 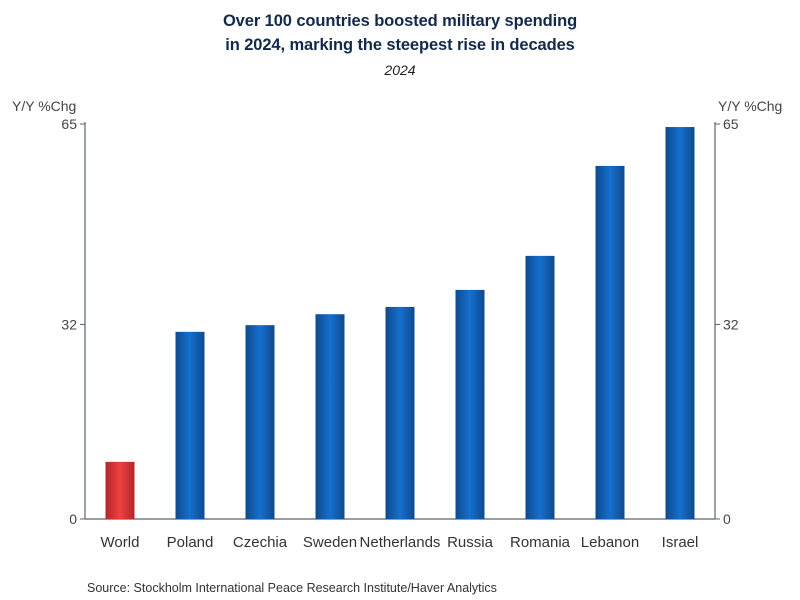 What do you see at coordinates (69, 124) in the screenshot?
I see `y-tick-label-left: 65` at bounding box center [69, 124].